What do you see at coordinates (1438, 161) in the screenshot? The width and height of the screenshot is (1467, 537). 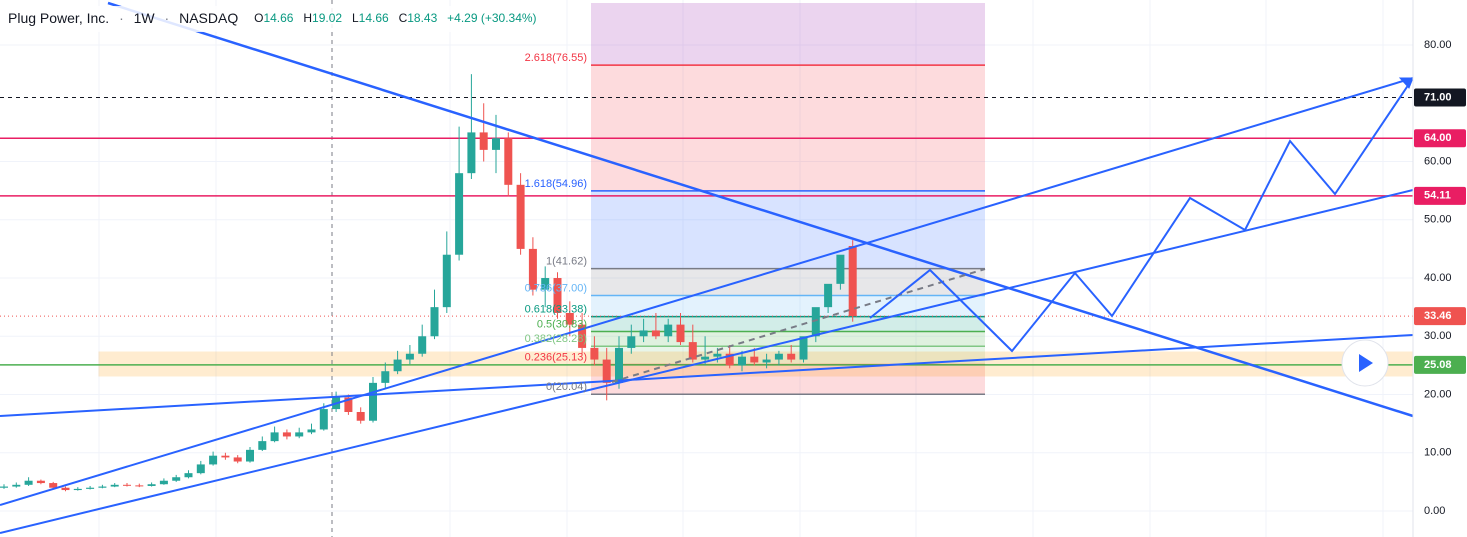 I see `y-tick-label: 60.00` at bounding box center [1438, 161].